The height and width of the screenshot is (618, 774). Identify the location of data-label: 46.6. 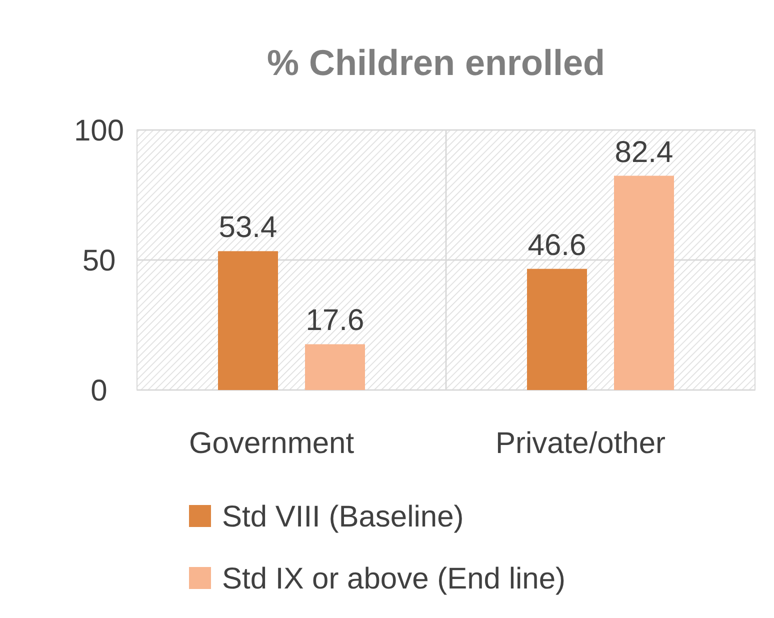
(557, 245).